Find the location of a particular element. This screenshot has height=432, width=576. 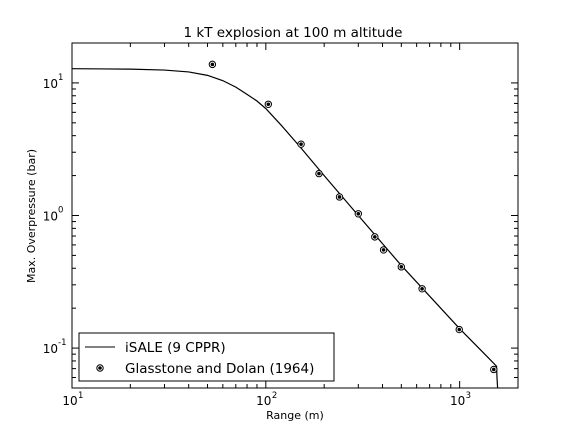

y-tick-label-exponent: -1 is located at coordinates (62, 343).